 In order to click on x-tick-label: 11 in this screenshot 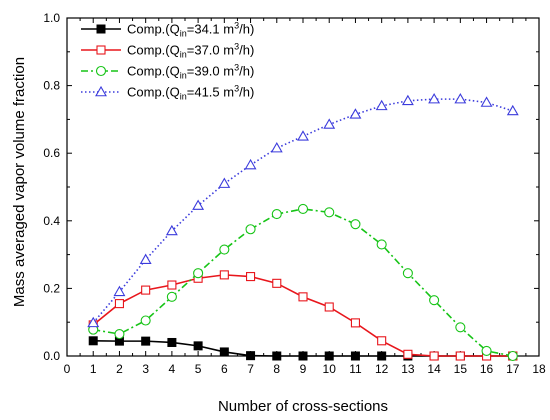, I will do `click(355, 369)`.